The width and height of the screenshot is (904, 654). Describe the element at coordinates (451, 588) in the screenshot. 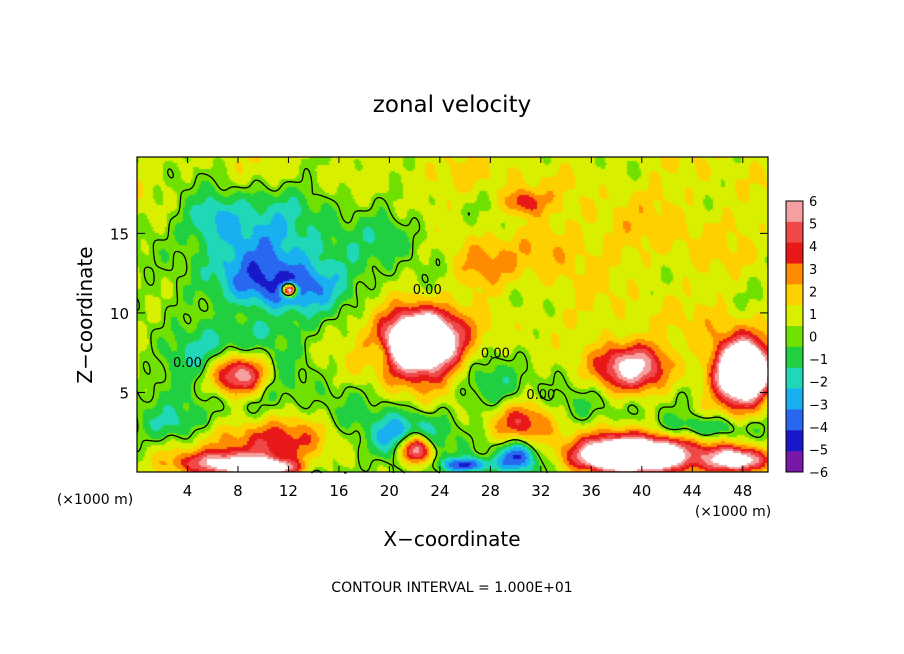

I see `contour-interval-note: CONTOUR INTERVAL = 1.000E+01` at that location.